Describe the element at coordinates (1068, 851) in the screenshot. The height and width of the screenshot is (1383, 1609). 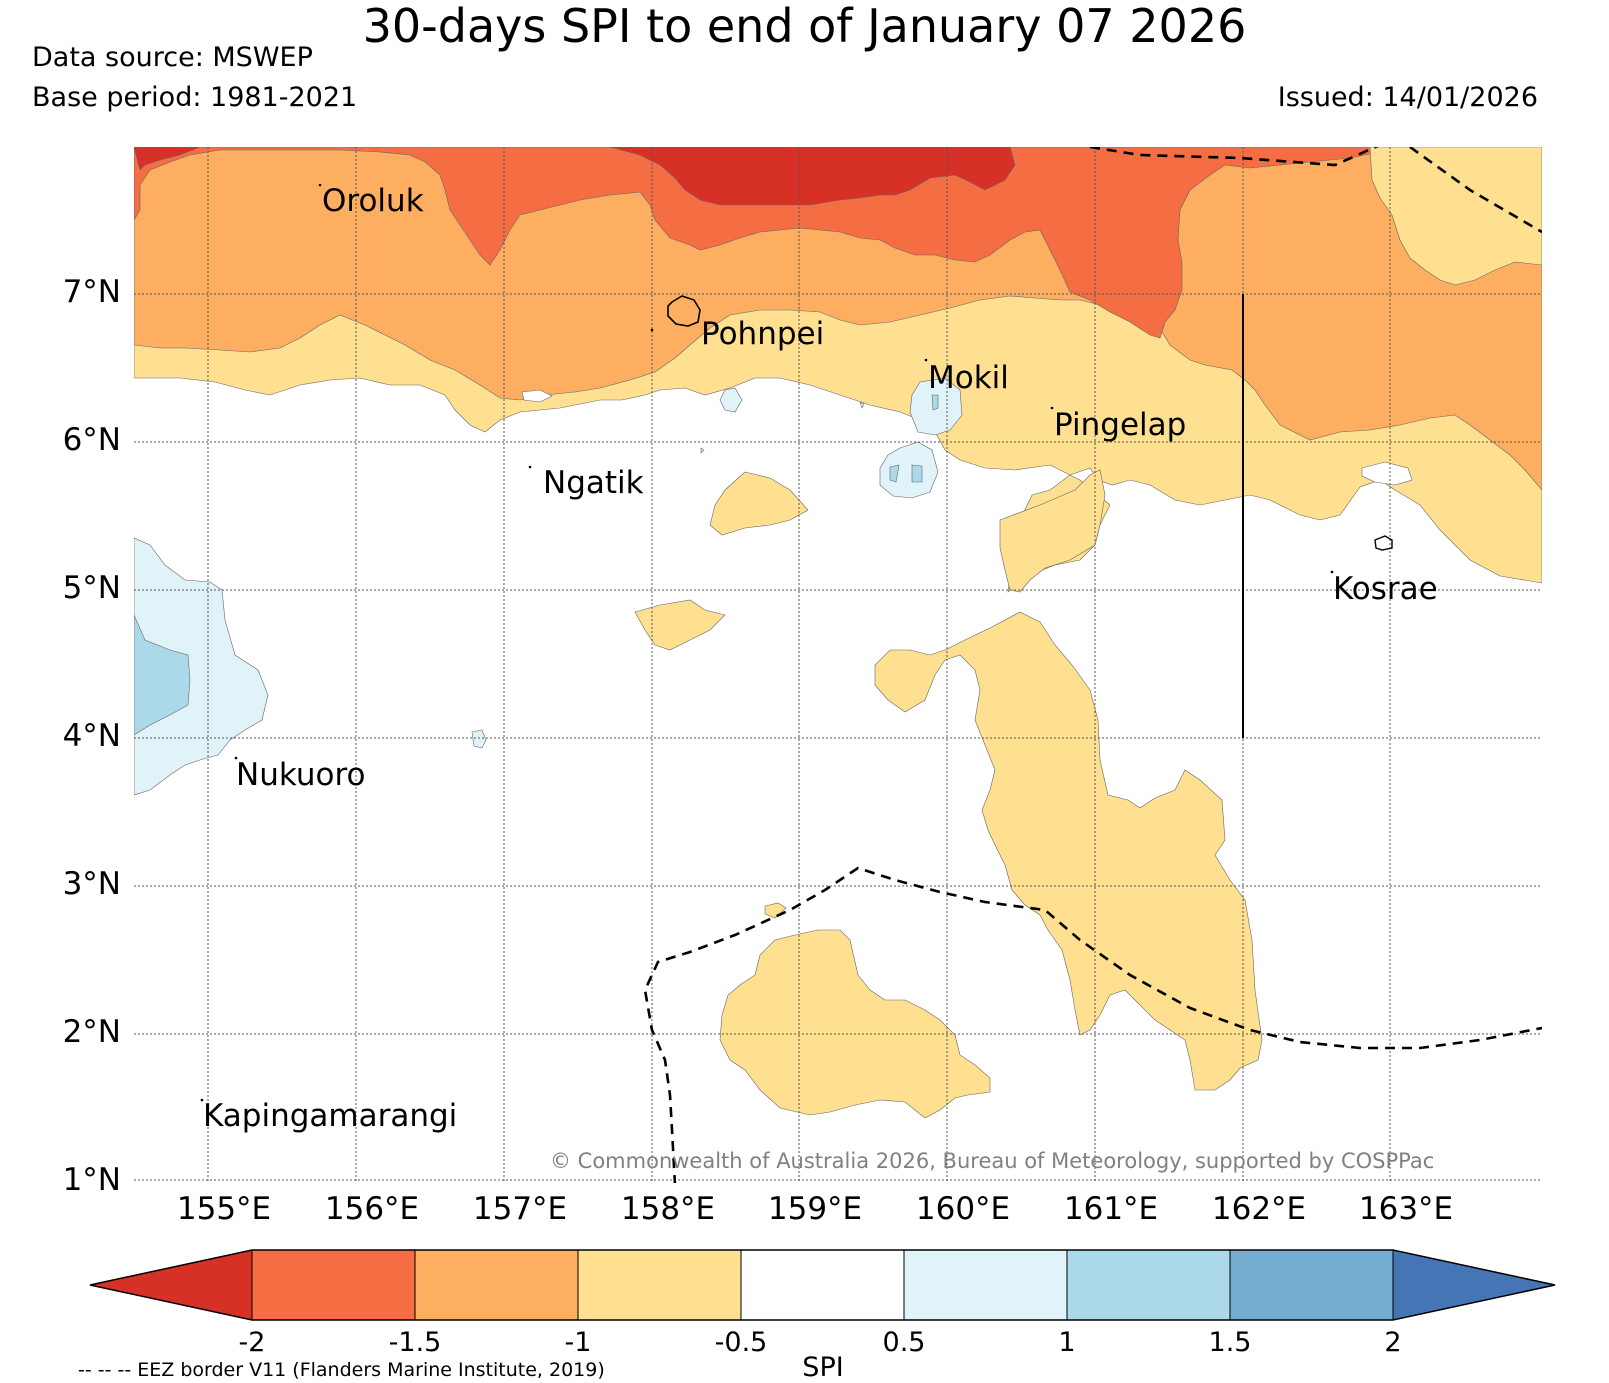
I see `spi-patch-east-large` at that location.